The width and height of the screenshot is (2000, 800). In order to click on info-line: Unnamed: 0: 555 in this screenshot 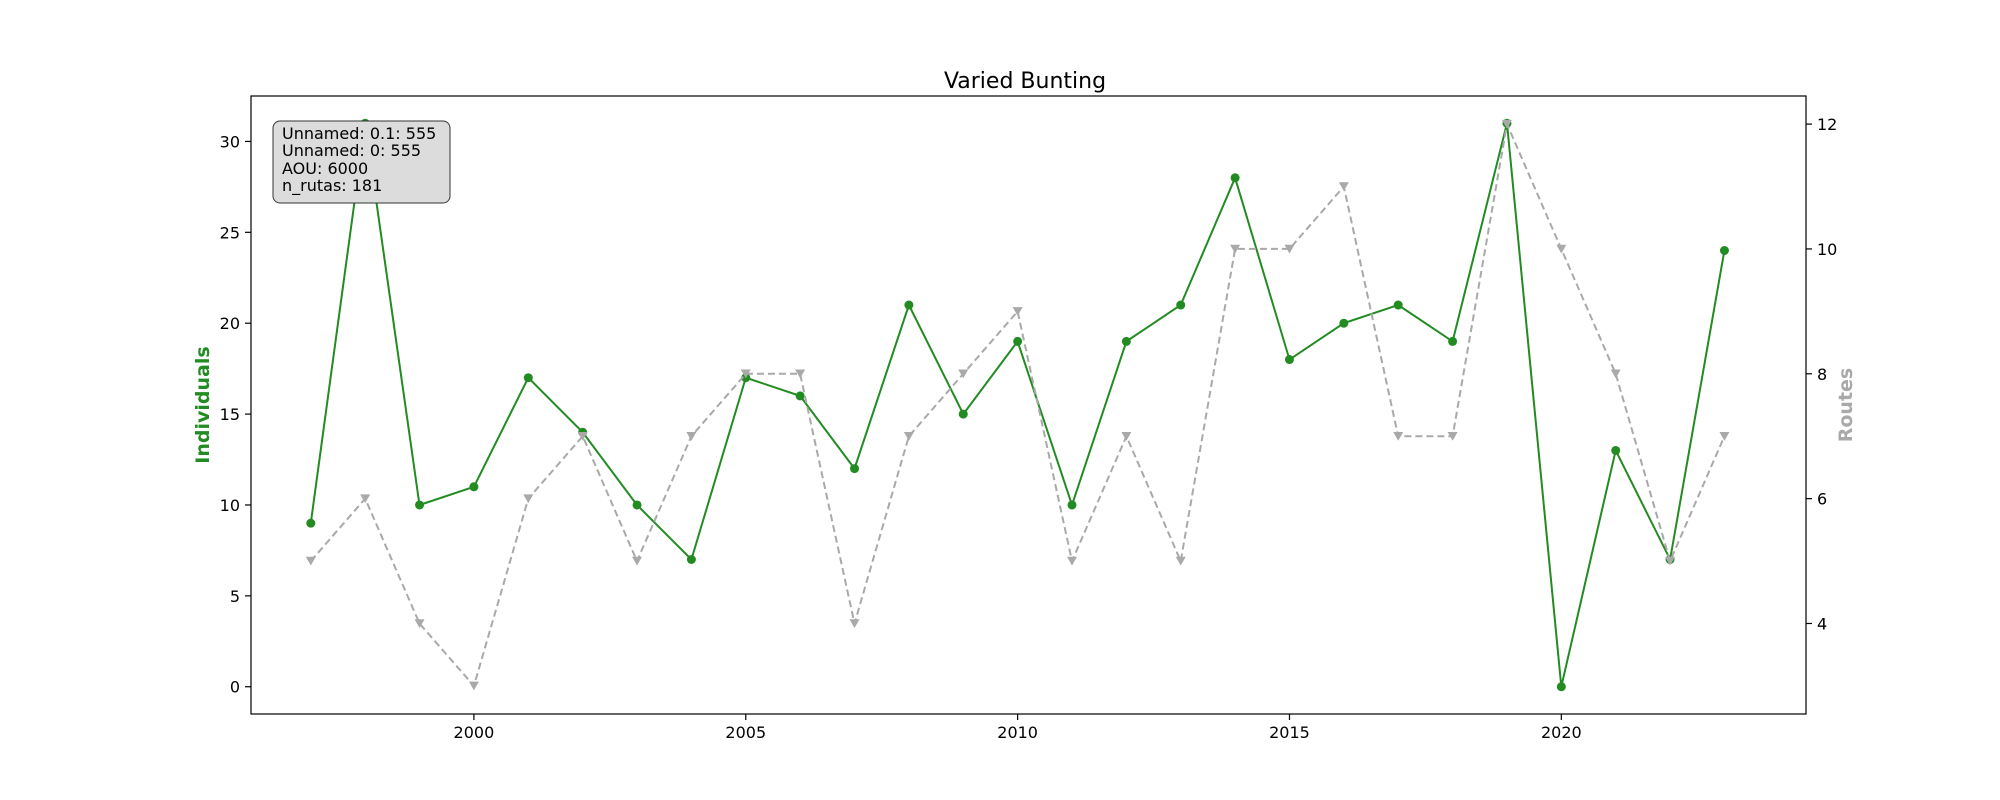, I will do `click(351, 150)`.